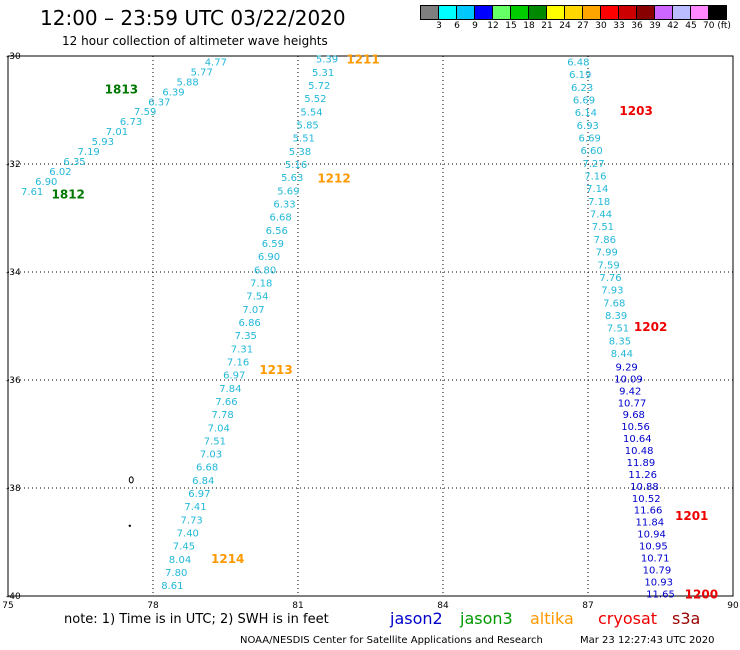 The image size is (740, 650). I want to click on pass-time-label: 1202, so click(650, 327).